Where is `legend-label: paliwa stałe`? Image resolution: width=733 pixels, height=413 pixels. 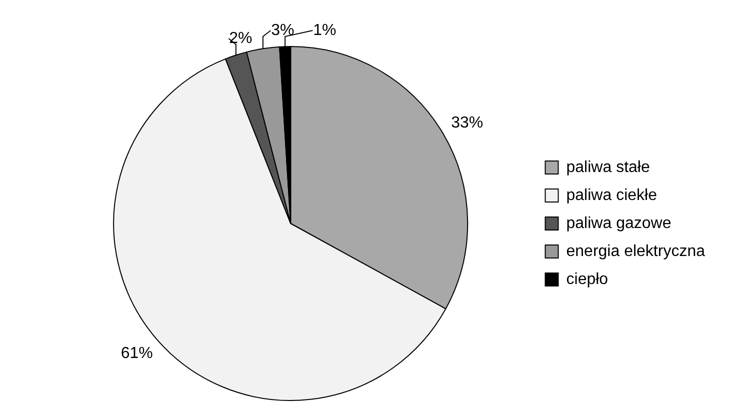 legend-label: paliwa stałe is located at coordinates (608, 167).